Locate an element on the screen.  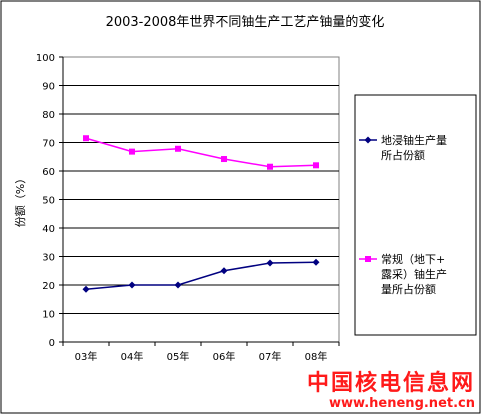
watermark: 中国核电信息网 www.heneng.net.cn is located at coordinates (390, 391).